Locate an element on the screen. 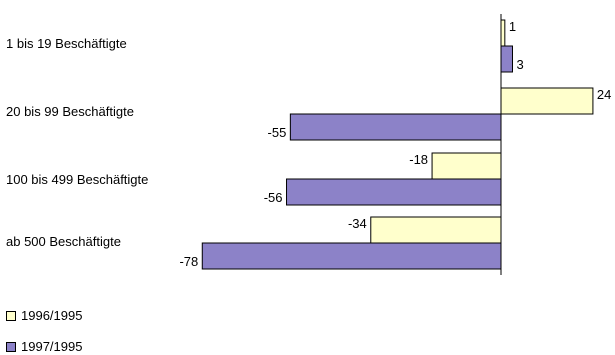  bar-value-label: 24 is located at coordinates (604, 94).